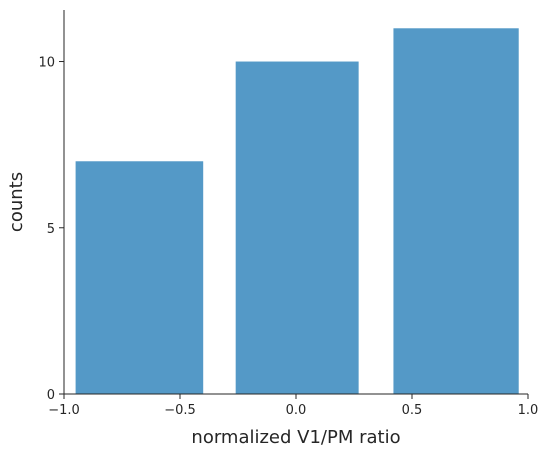 The width and height of the screenshot is (550, 459). What do you see at coordinates (528, 410) in the screenshot?
I see `x-tick-label: 1.0` at bounding box center [528, 410].